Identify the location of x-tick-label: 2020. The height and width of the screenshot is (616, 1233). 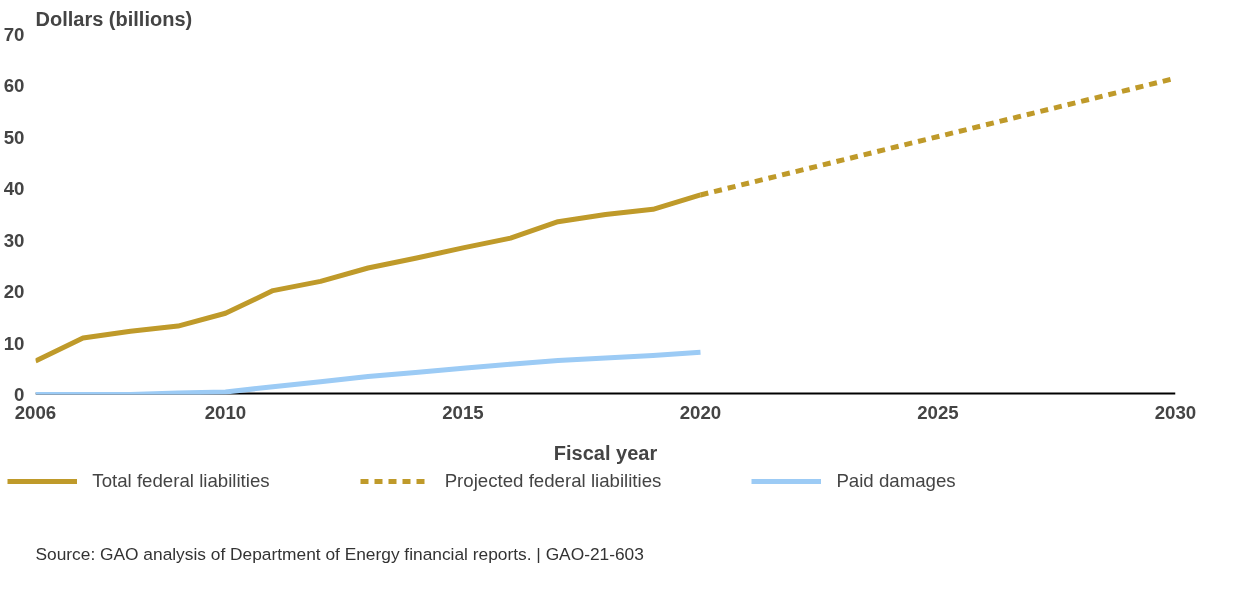
(700, 412).